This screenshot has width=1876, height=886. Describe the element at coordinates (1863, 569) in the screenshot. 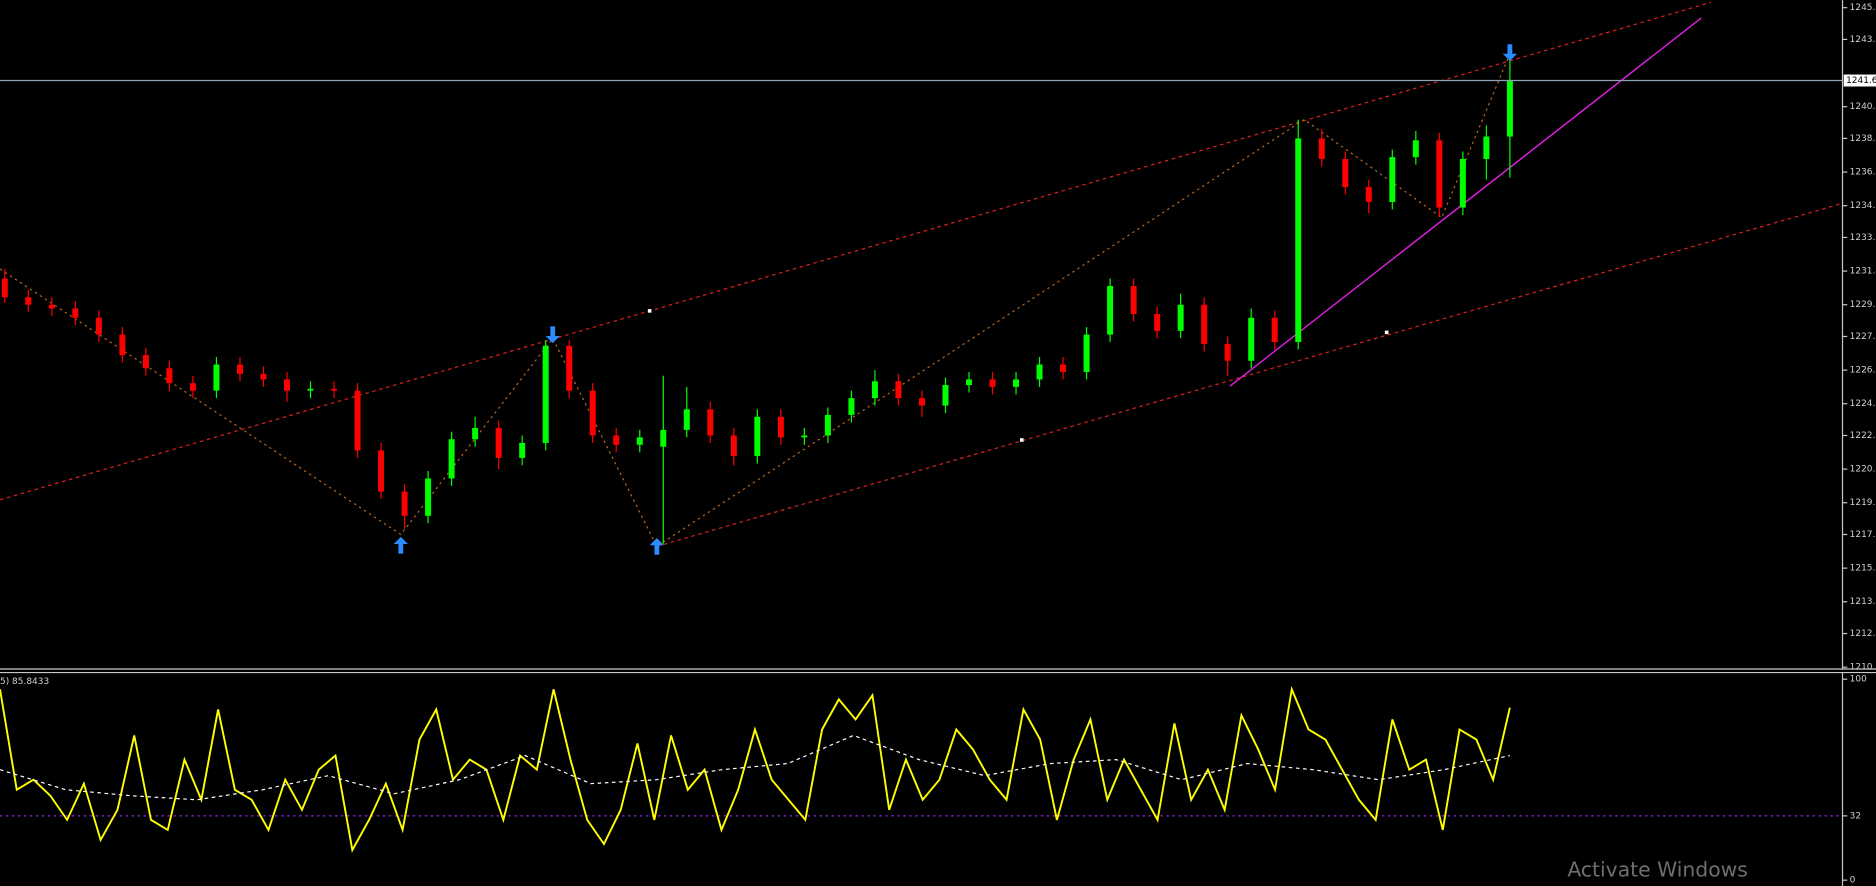

I see `y-tick-label: 1215.5` at that location.